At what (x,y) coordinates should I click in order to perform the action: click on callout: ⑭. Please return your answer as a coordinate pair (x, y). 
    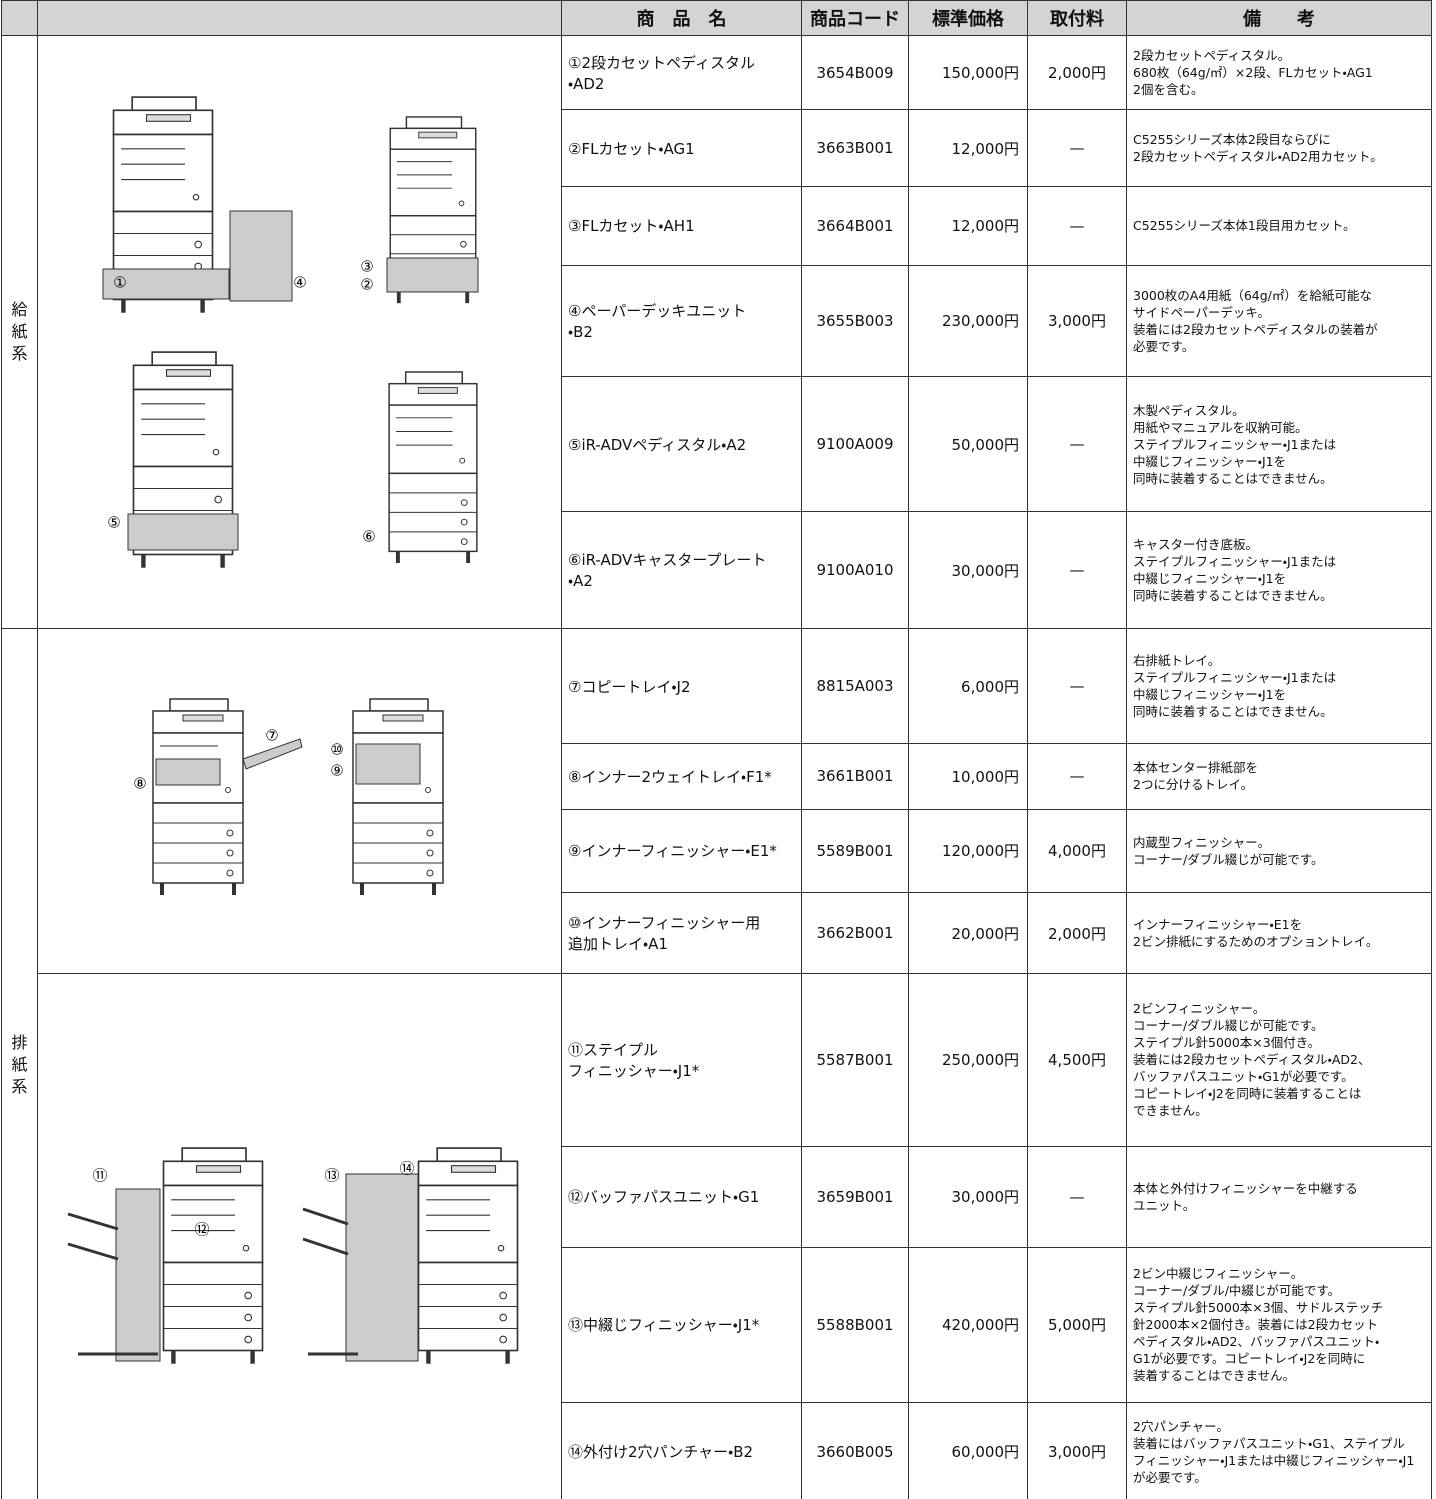
    Looking at the image, I should click on (406, 1169).